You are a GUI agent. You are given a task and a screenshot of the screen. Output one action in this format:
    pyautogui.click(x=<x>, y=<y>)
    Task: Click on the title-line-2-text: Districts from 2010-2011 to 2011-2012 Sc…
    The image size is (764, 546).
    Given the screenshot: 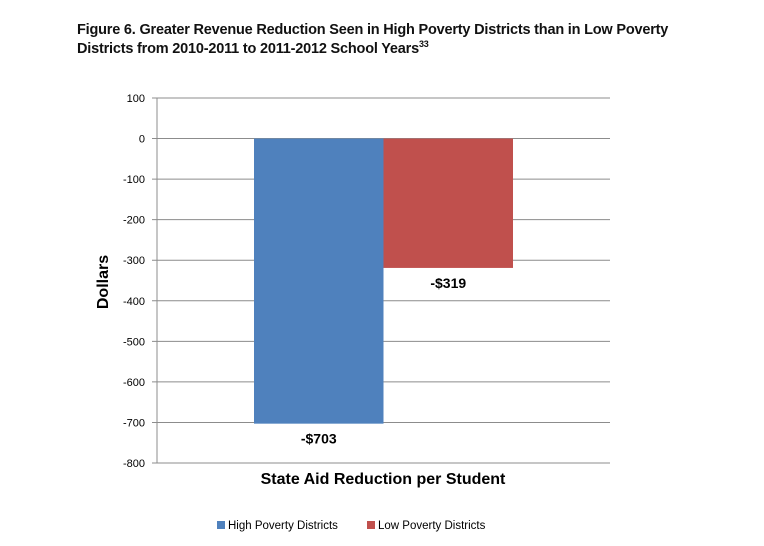 What is the action you would take?
    pyautogui.click(x=248, y=49)
    